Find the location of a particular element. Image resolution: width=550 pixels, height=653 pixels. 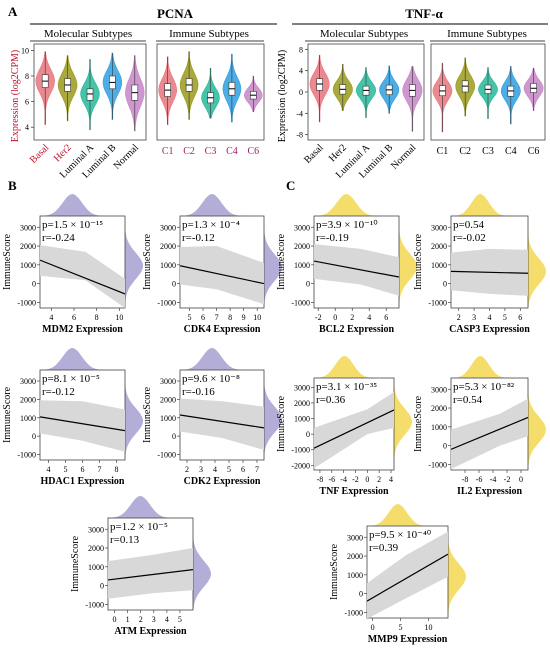

scatter-tnf-ylabel: ImmuneScore is located at coordinates (281, 423).